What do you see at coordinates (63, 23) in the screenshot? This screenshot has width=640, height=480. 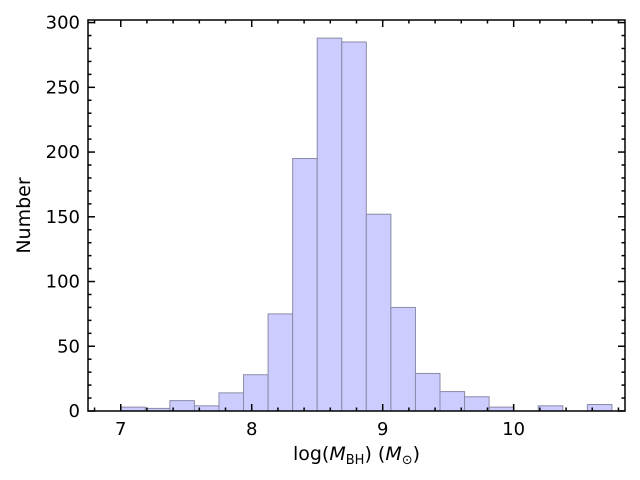 I see `y-tick-label: 300` at bounding box center [63, 23].